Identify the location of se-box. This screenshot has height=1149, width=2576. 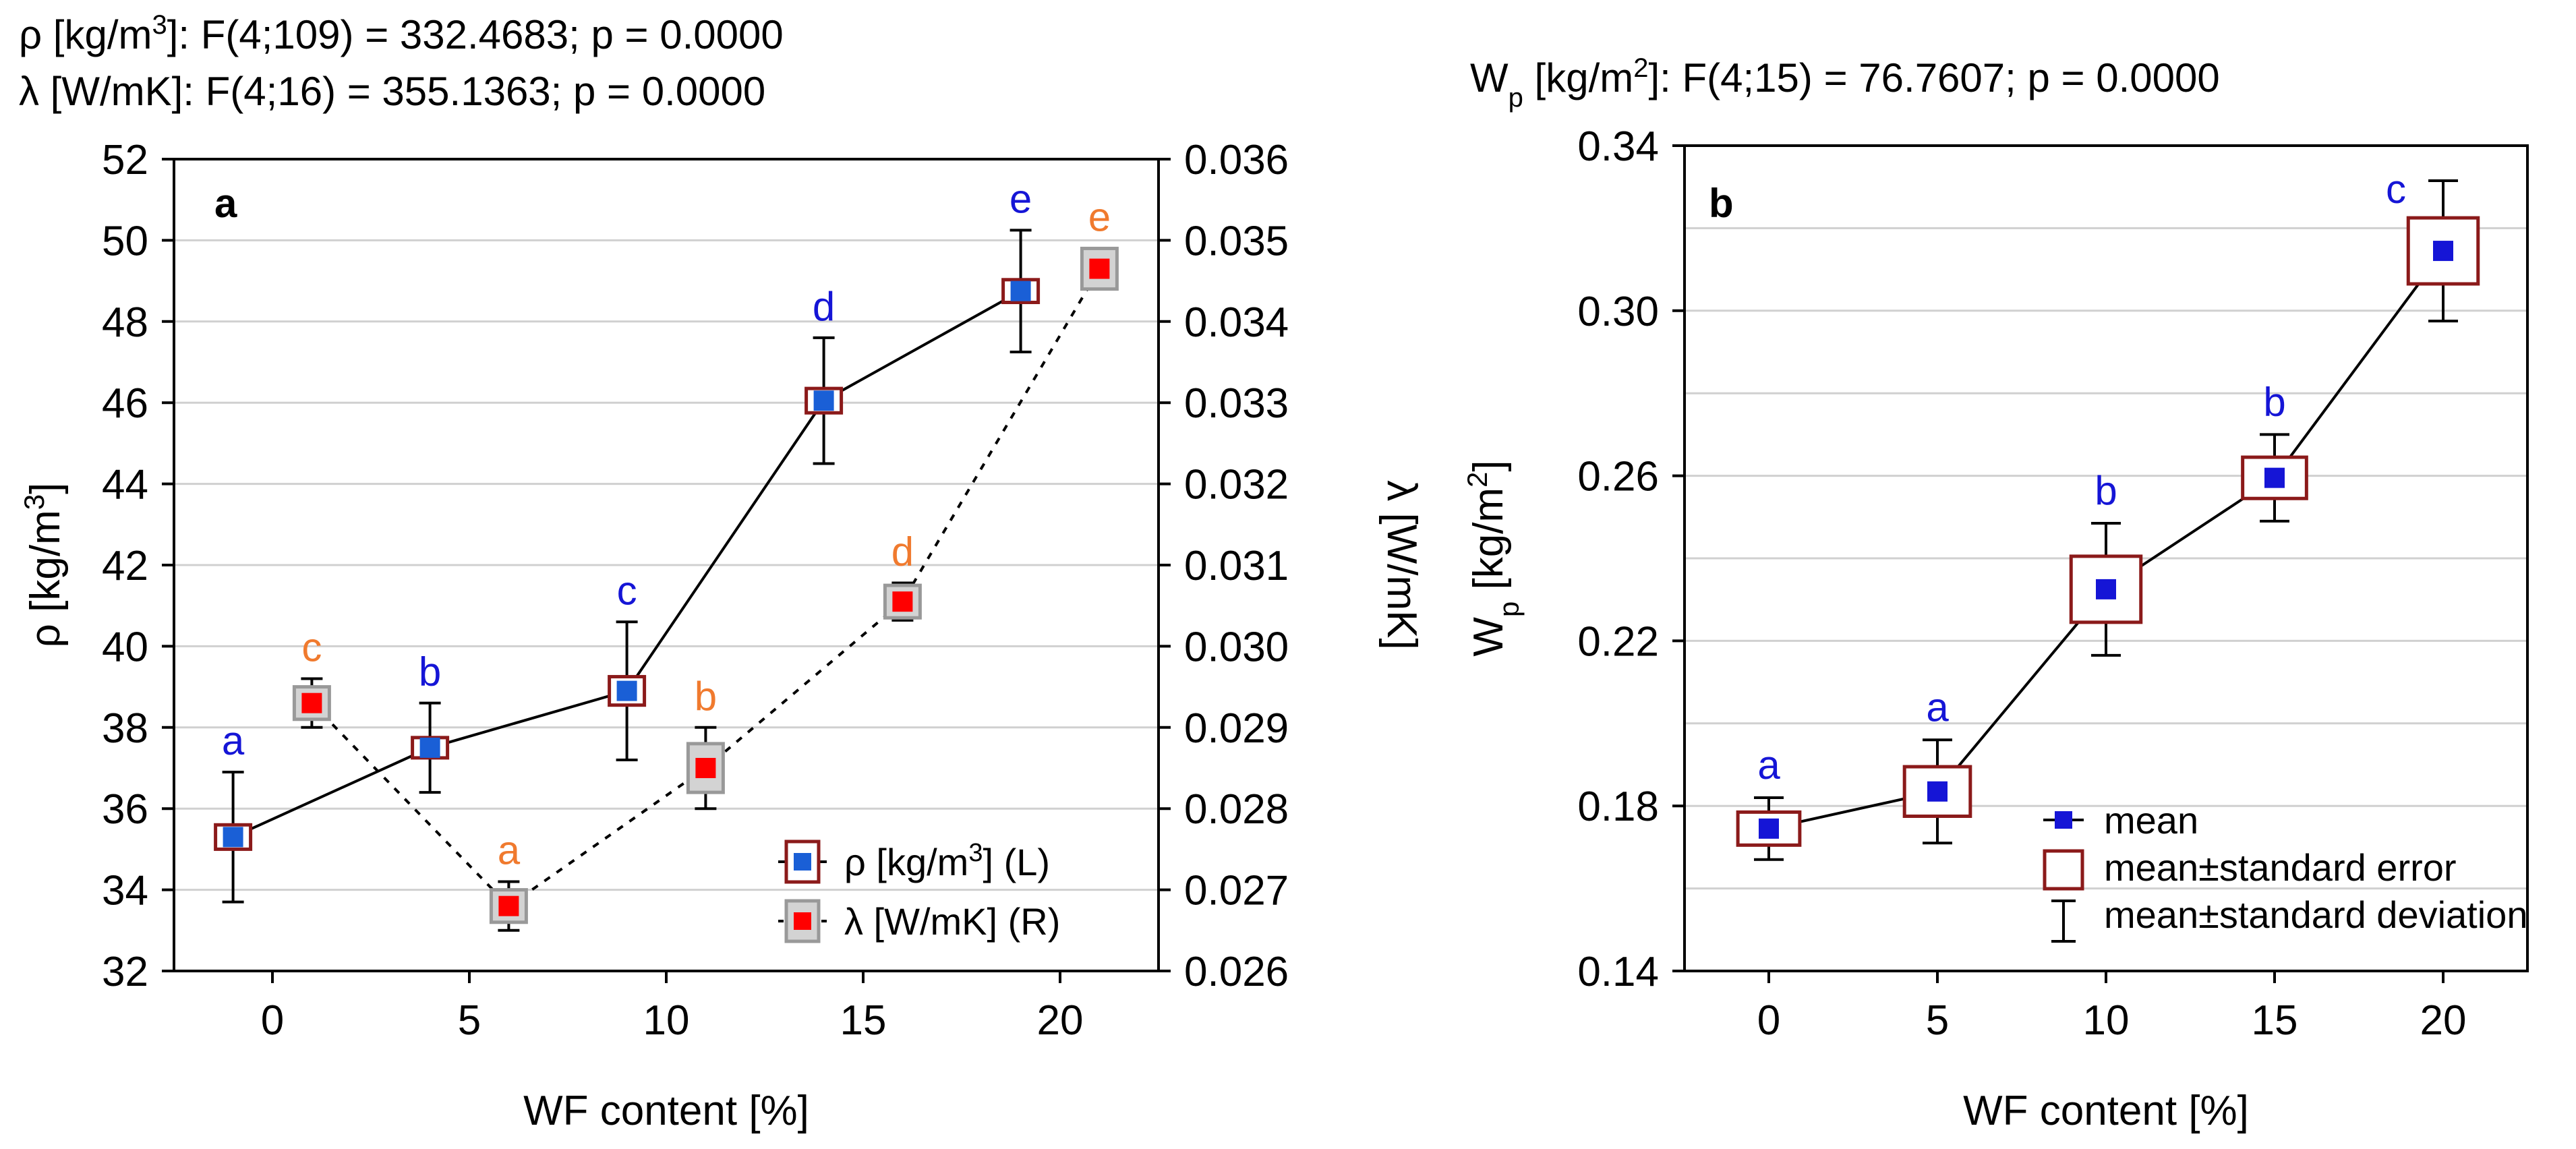
(1937, 792).